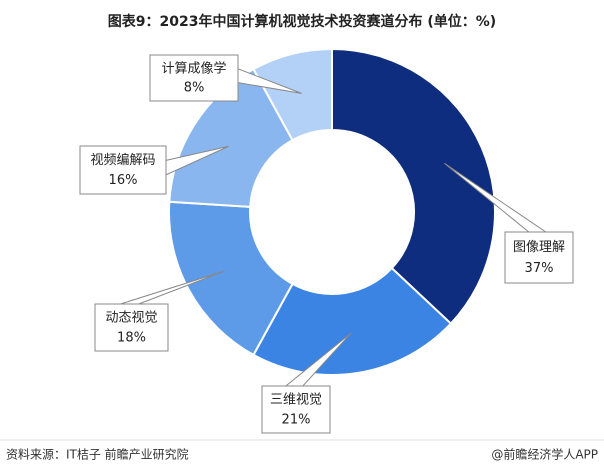 This screenshot has height=473, width=604. I want to click on category-label: 三维视觉, so click(296, 400).